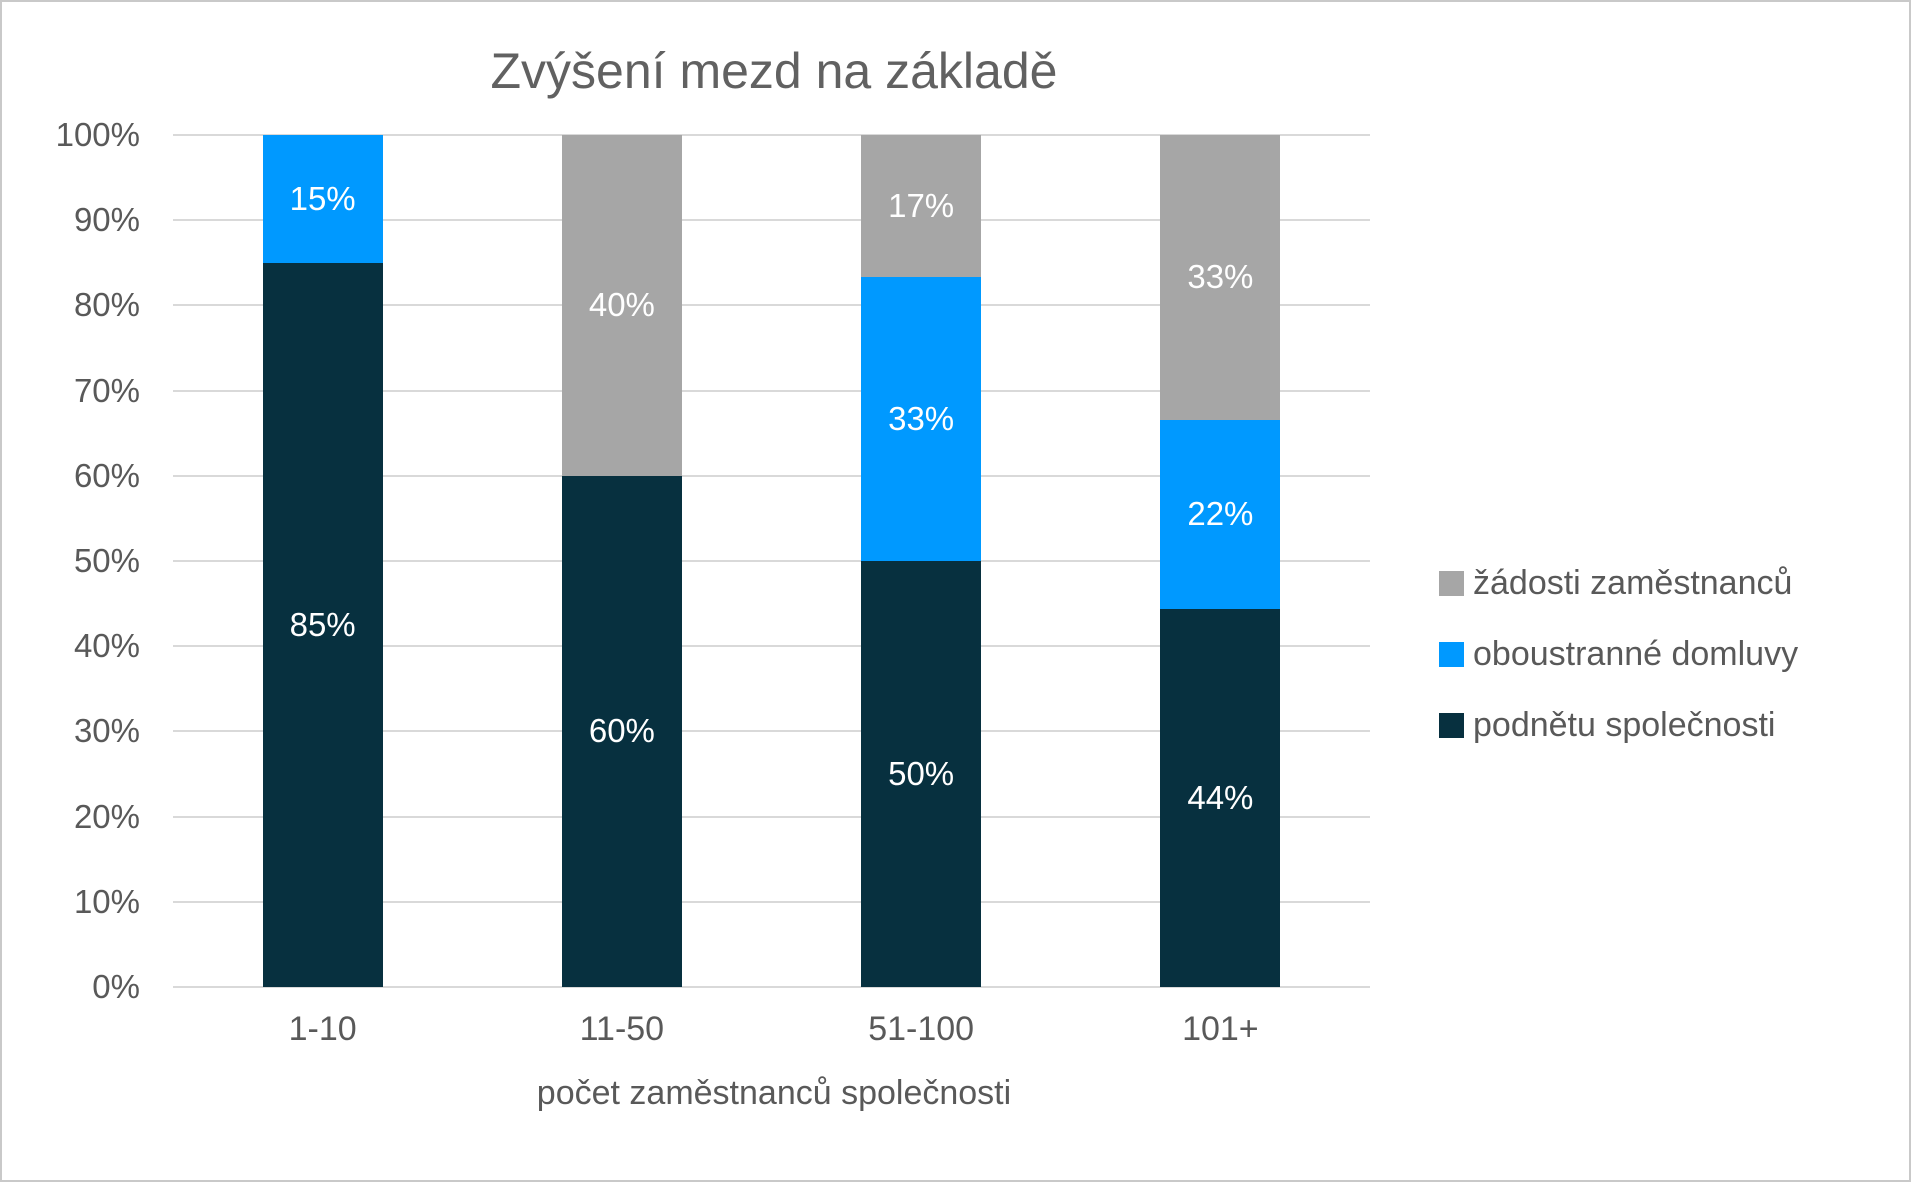 This screenshot has height=1182, width=1911. What do you see at coordinates (106, 731) in the screenshot?
I see `y-tick-label: 30%` at bounding box center [106, 731].